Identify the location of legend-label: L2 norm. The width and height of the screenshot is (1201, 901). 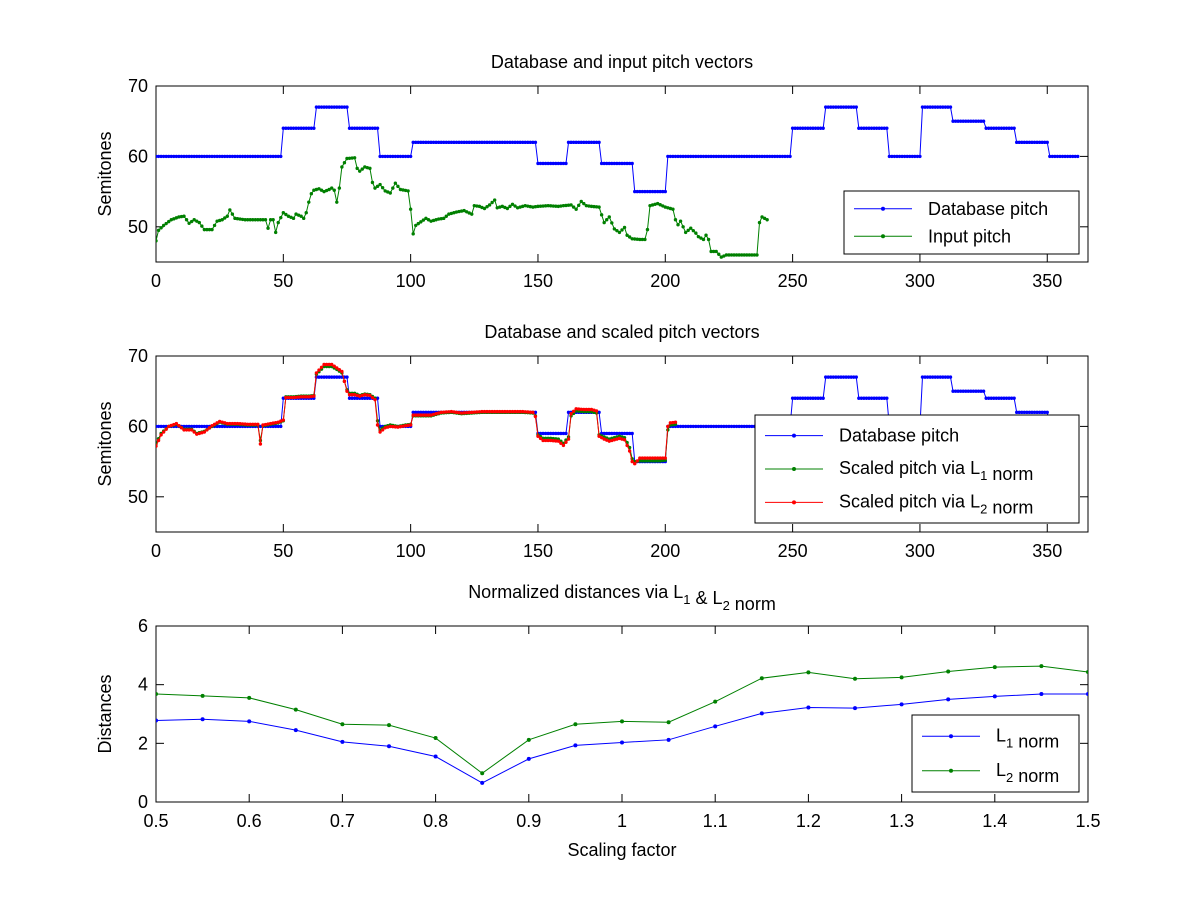
(1027, 773).